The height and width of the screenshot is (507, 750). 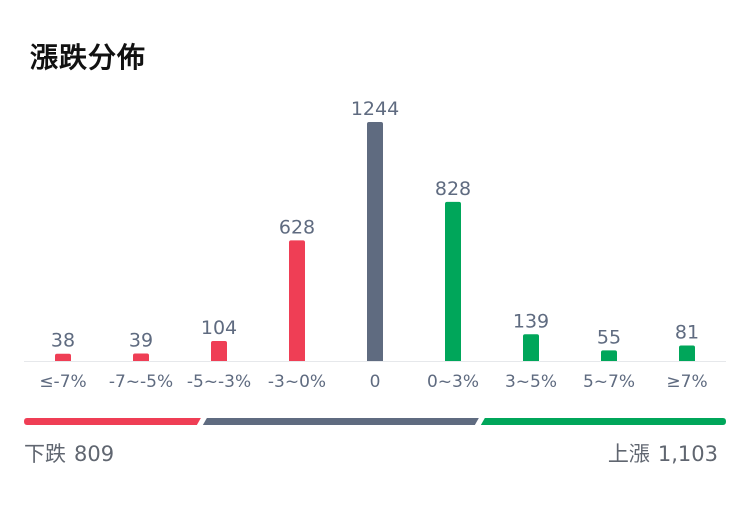 What do you see at coordinates (297, 227) in the screenshot?
I see `bar-value-label-3: 628` at bounding box center [297, 227].